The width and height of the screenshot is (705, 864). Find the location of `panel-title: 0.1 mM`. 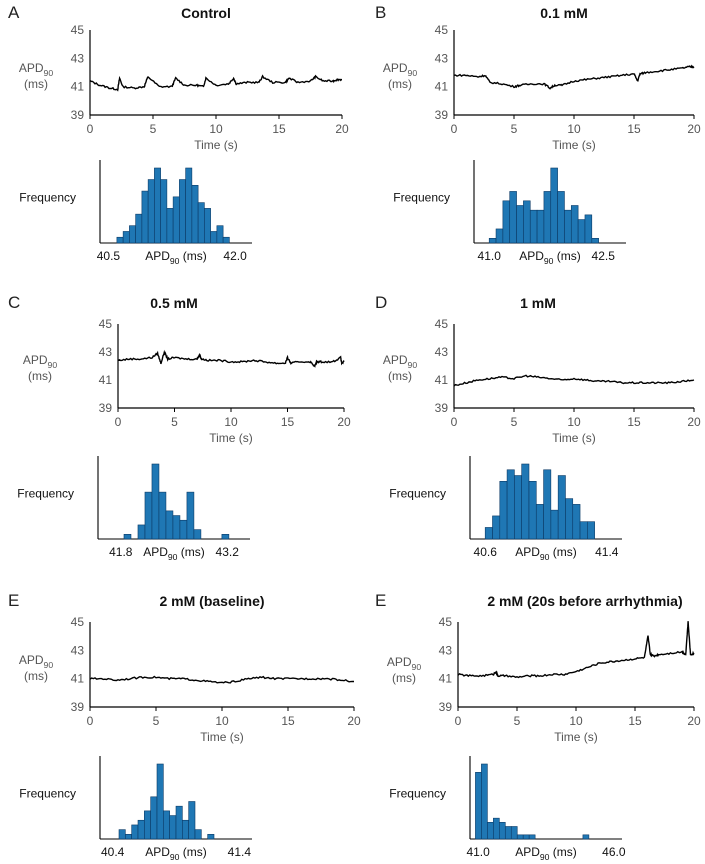

panel-title: 0.1 mM is located at coordinates (563, 13).